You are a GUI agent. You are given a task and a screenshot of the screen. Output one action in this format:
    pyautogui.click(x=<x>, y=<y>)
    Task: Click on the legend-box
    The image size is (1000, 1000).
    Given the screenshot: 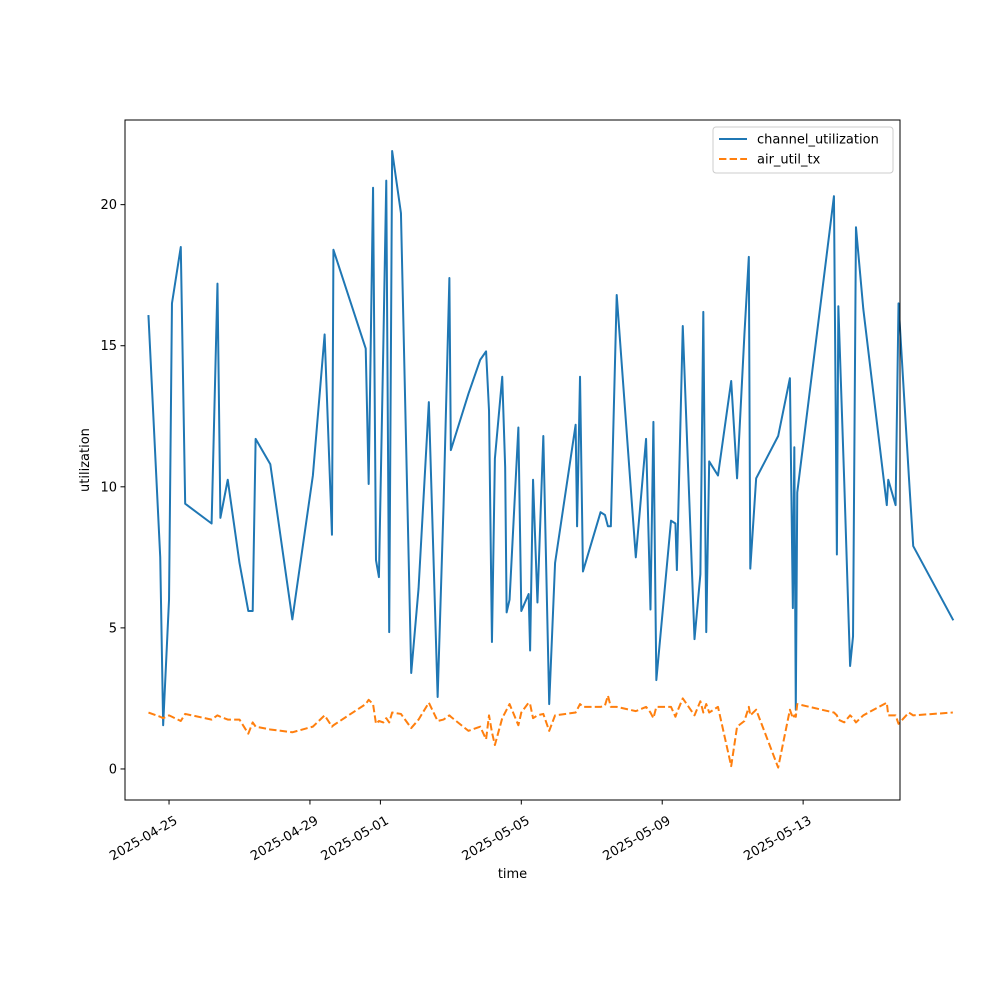 What is the action you would take?
    pyautogui.click(x=803, y=150)
    